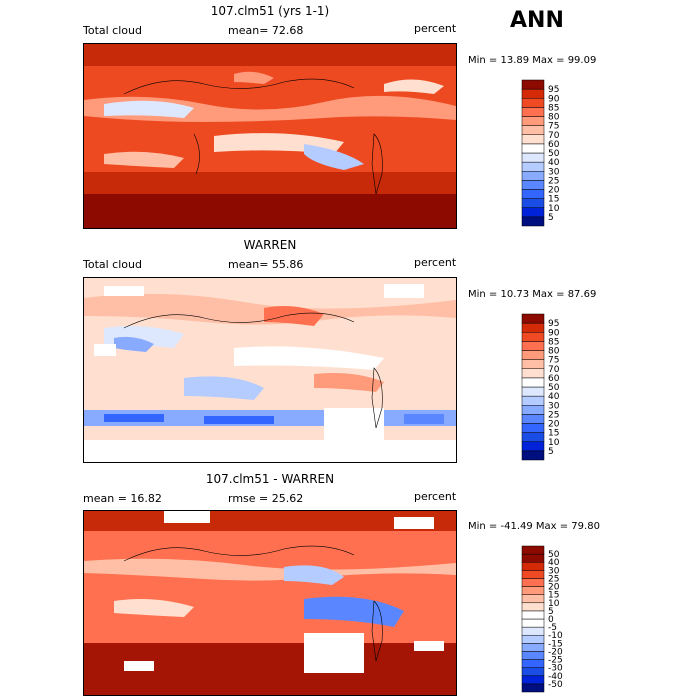  Describe the element at coordinates (551, 218) in the screenshot. I see `colorbar-1-label-0: 5` at that location.